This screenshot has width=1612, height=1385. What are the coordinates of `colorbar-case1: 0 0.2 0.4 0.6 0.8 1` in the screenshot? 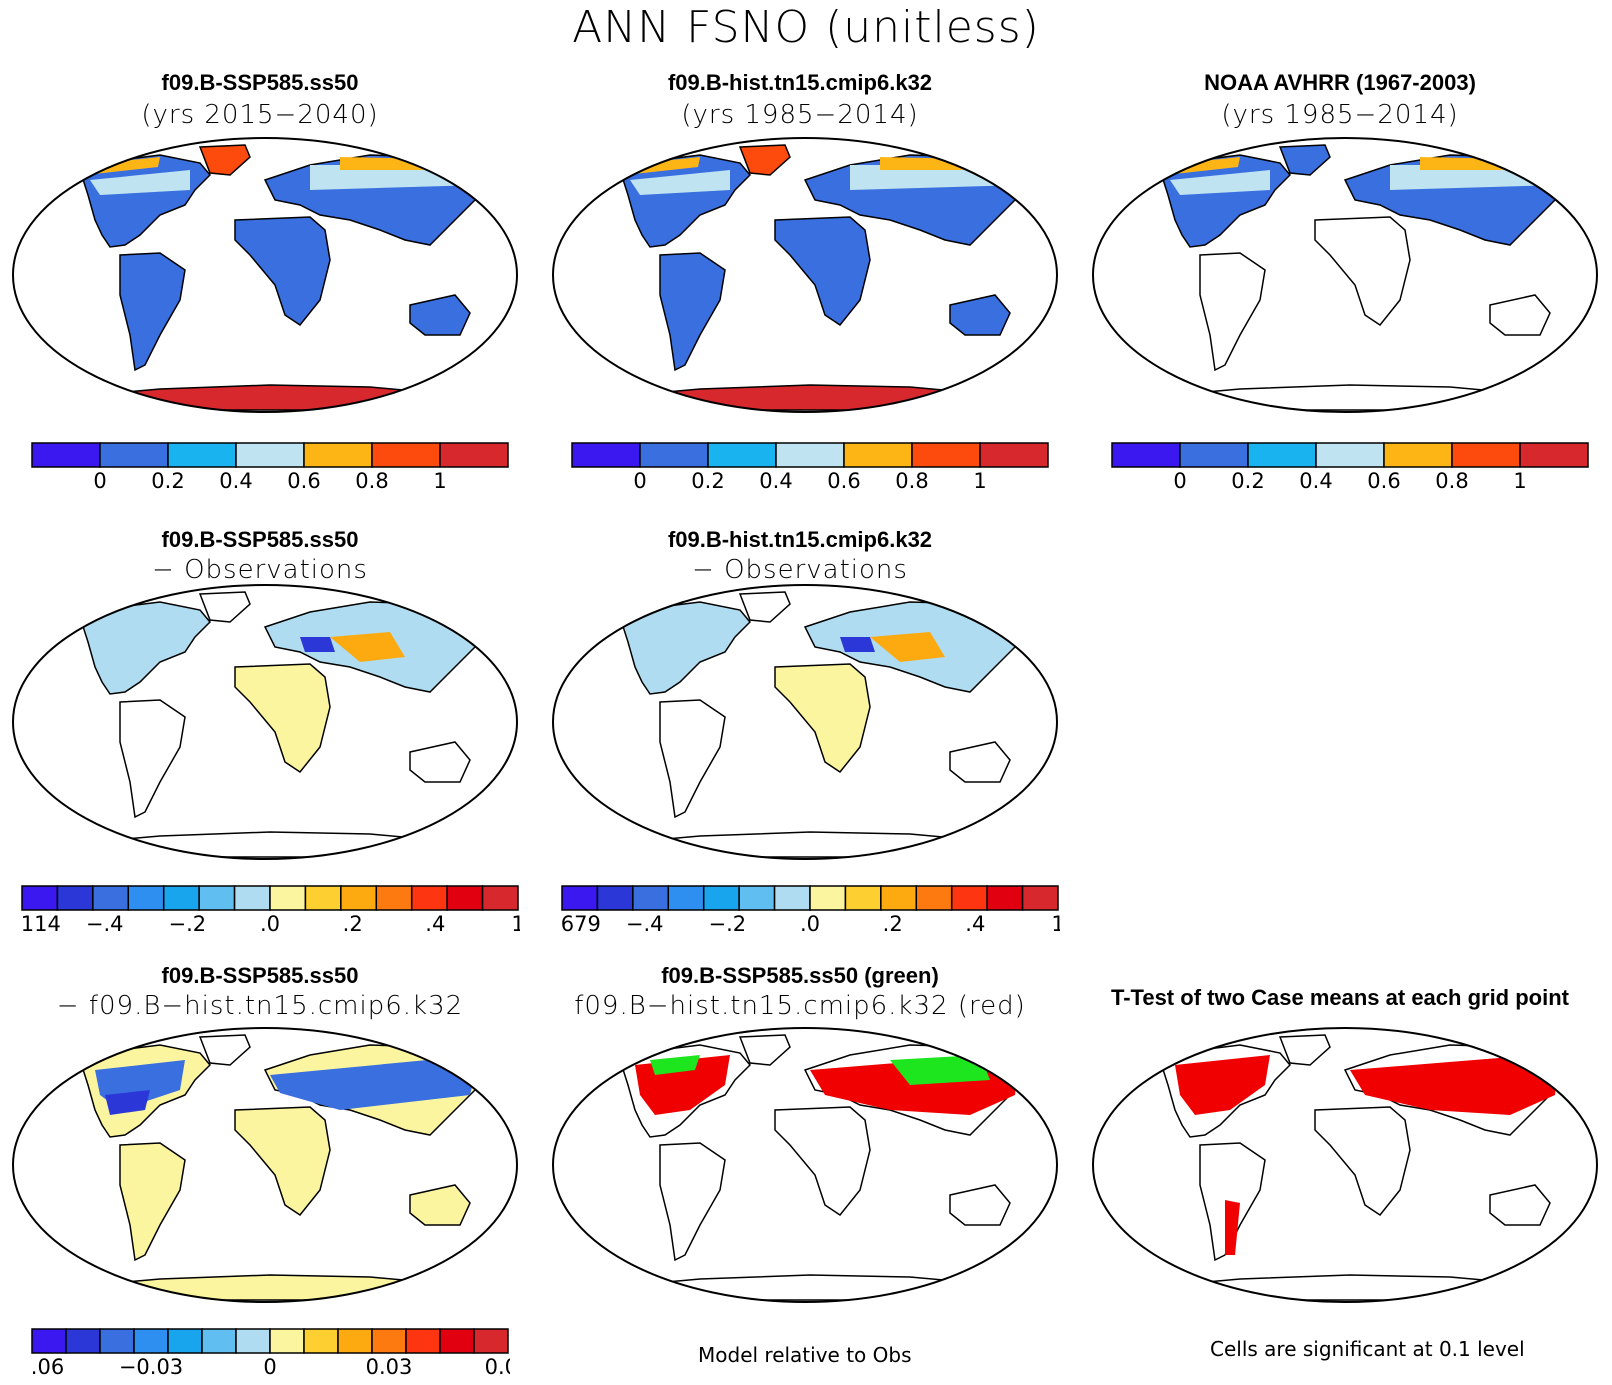 It's located at (270, 469).